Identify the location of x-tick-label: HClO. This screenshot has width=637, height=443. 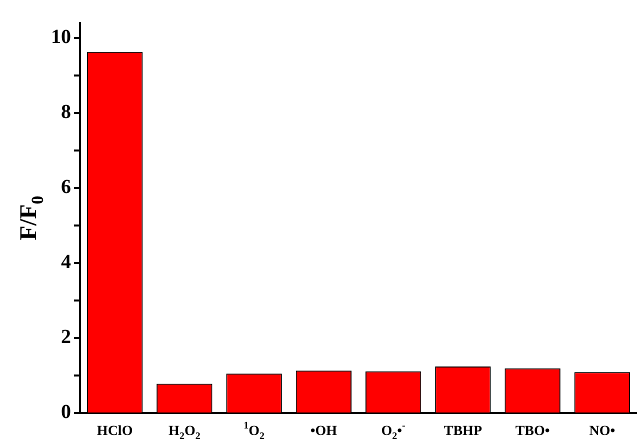
(114, 431).